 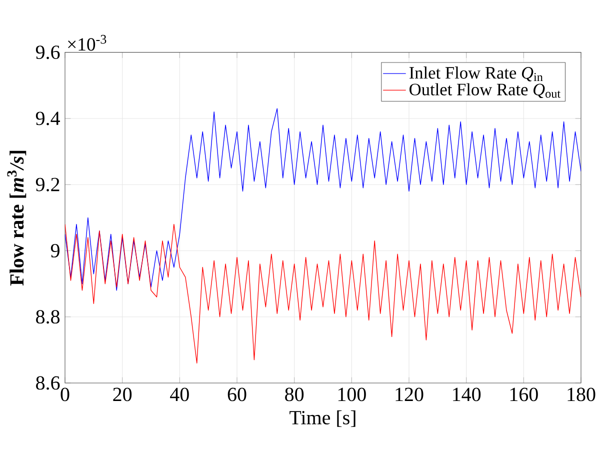 I want to click on y-tick-label: 8.8, so click(x=48, y=317).